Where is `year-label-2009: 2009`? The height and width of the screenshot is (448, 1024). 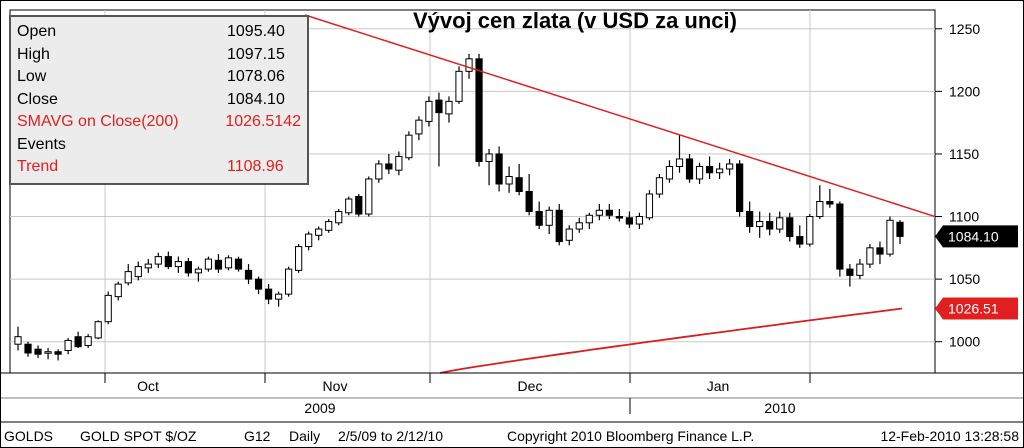 year-label-2009: 2009 is located at coordinates (319, 408).